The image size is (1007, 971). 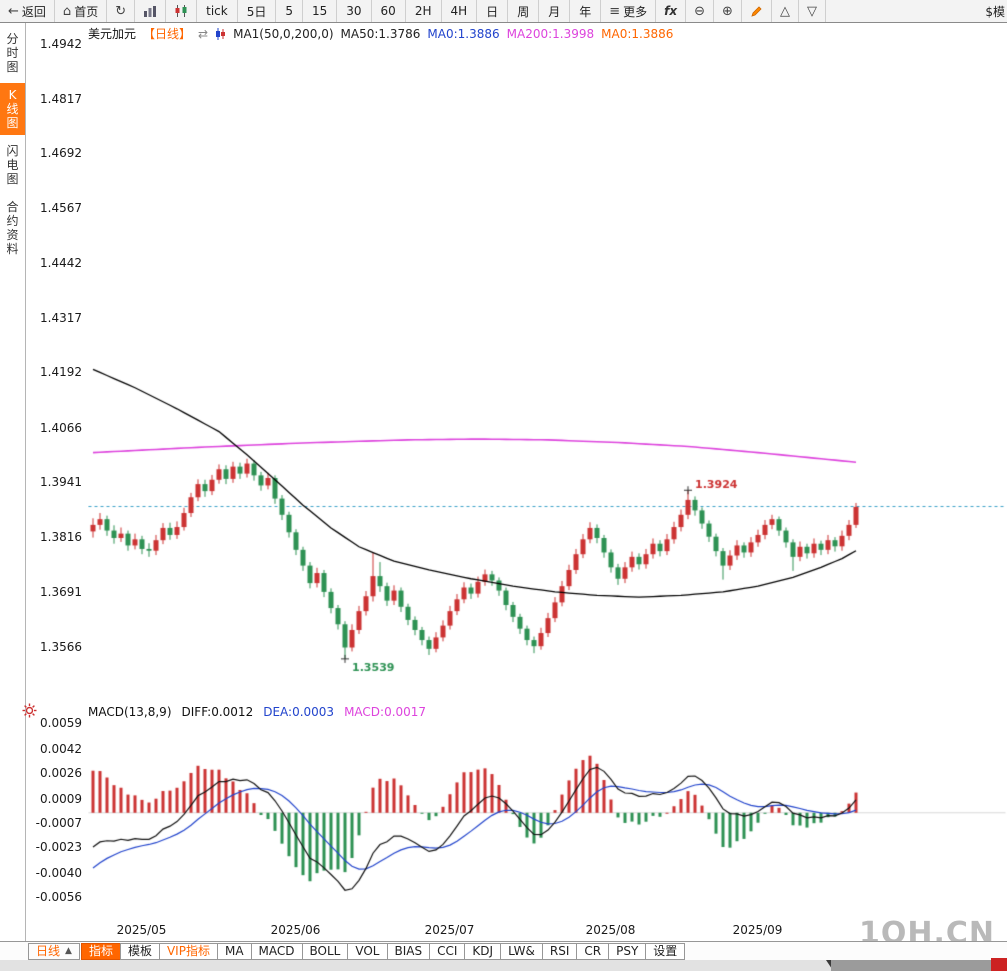 What do you see at coordinates (234, 951) in the screenshot?
I see `indicator-tab-MA: MA` at bounding box center [234, 951].